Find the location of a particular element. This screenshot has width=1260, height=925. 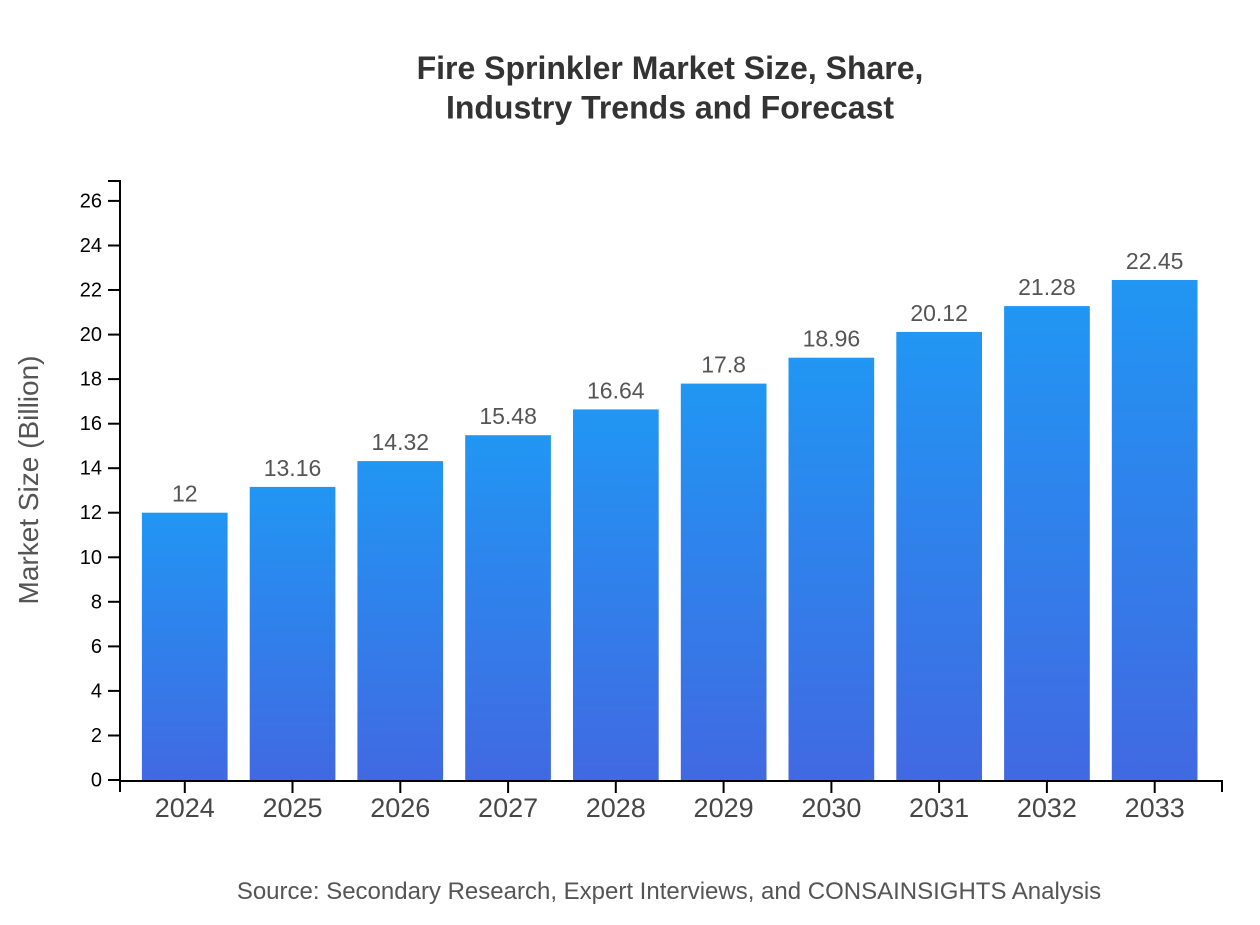

svg-text: 22.45 is located at coordinates (1155, 261).